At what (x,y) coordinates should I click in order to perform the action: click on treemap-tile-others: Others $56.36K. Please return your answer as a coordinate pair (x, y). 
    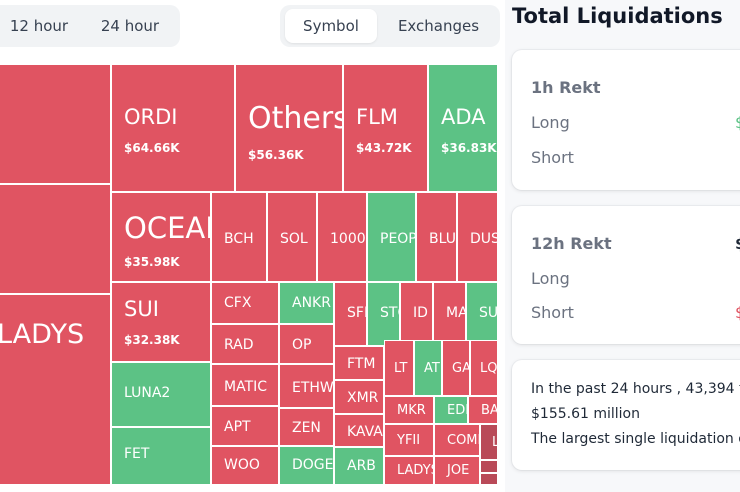
    Looking at the image, I should click on (289, 128).